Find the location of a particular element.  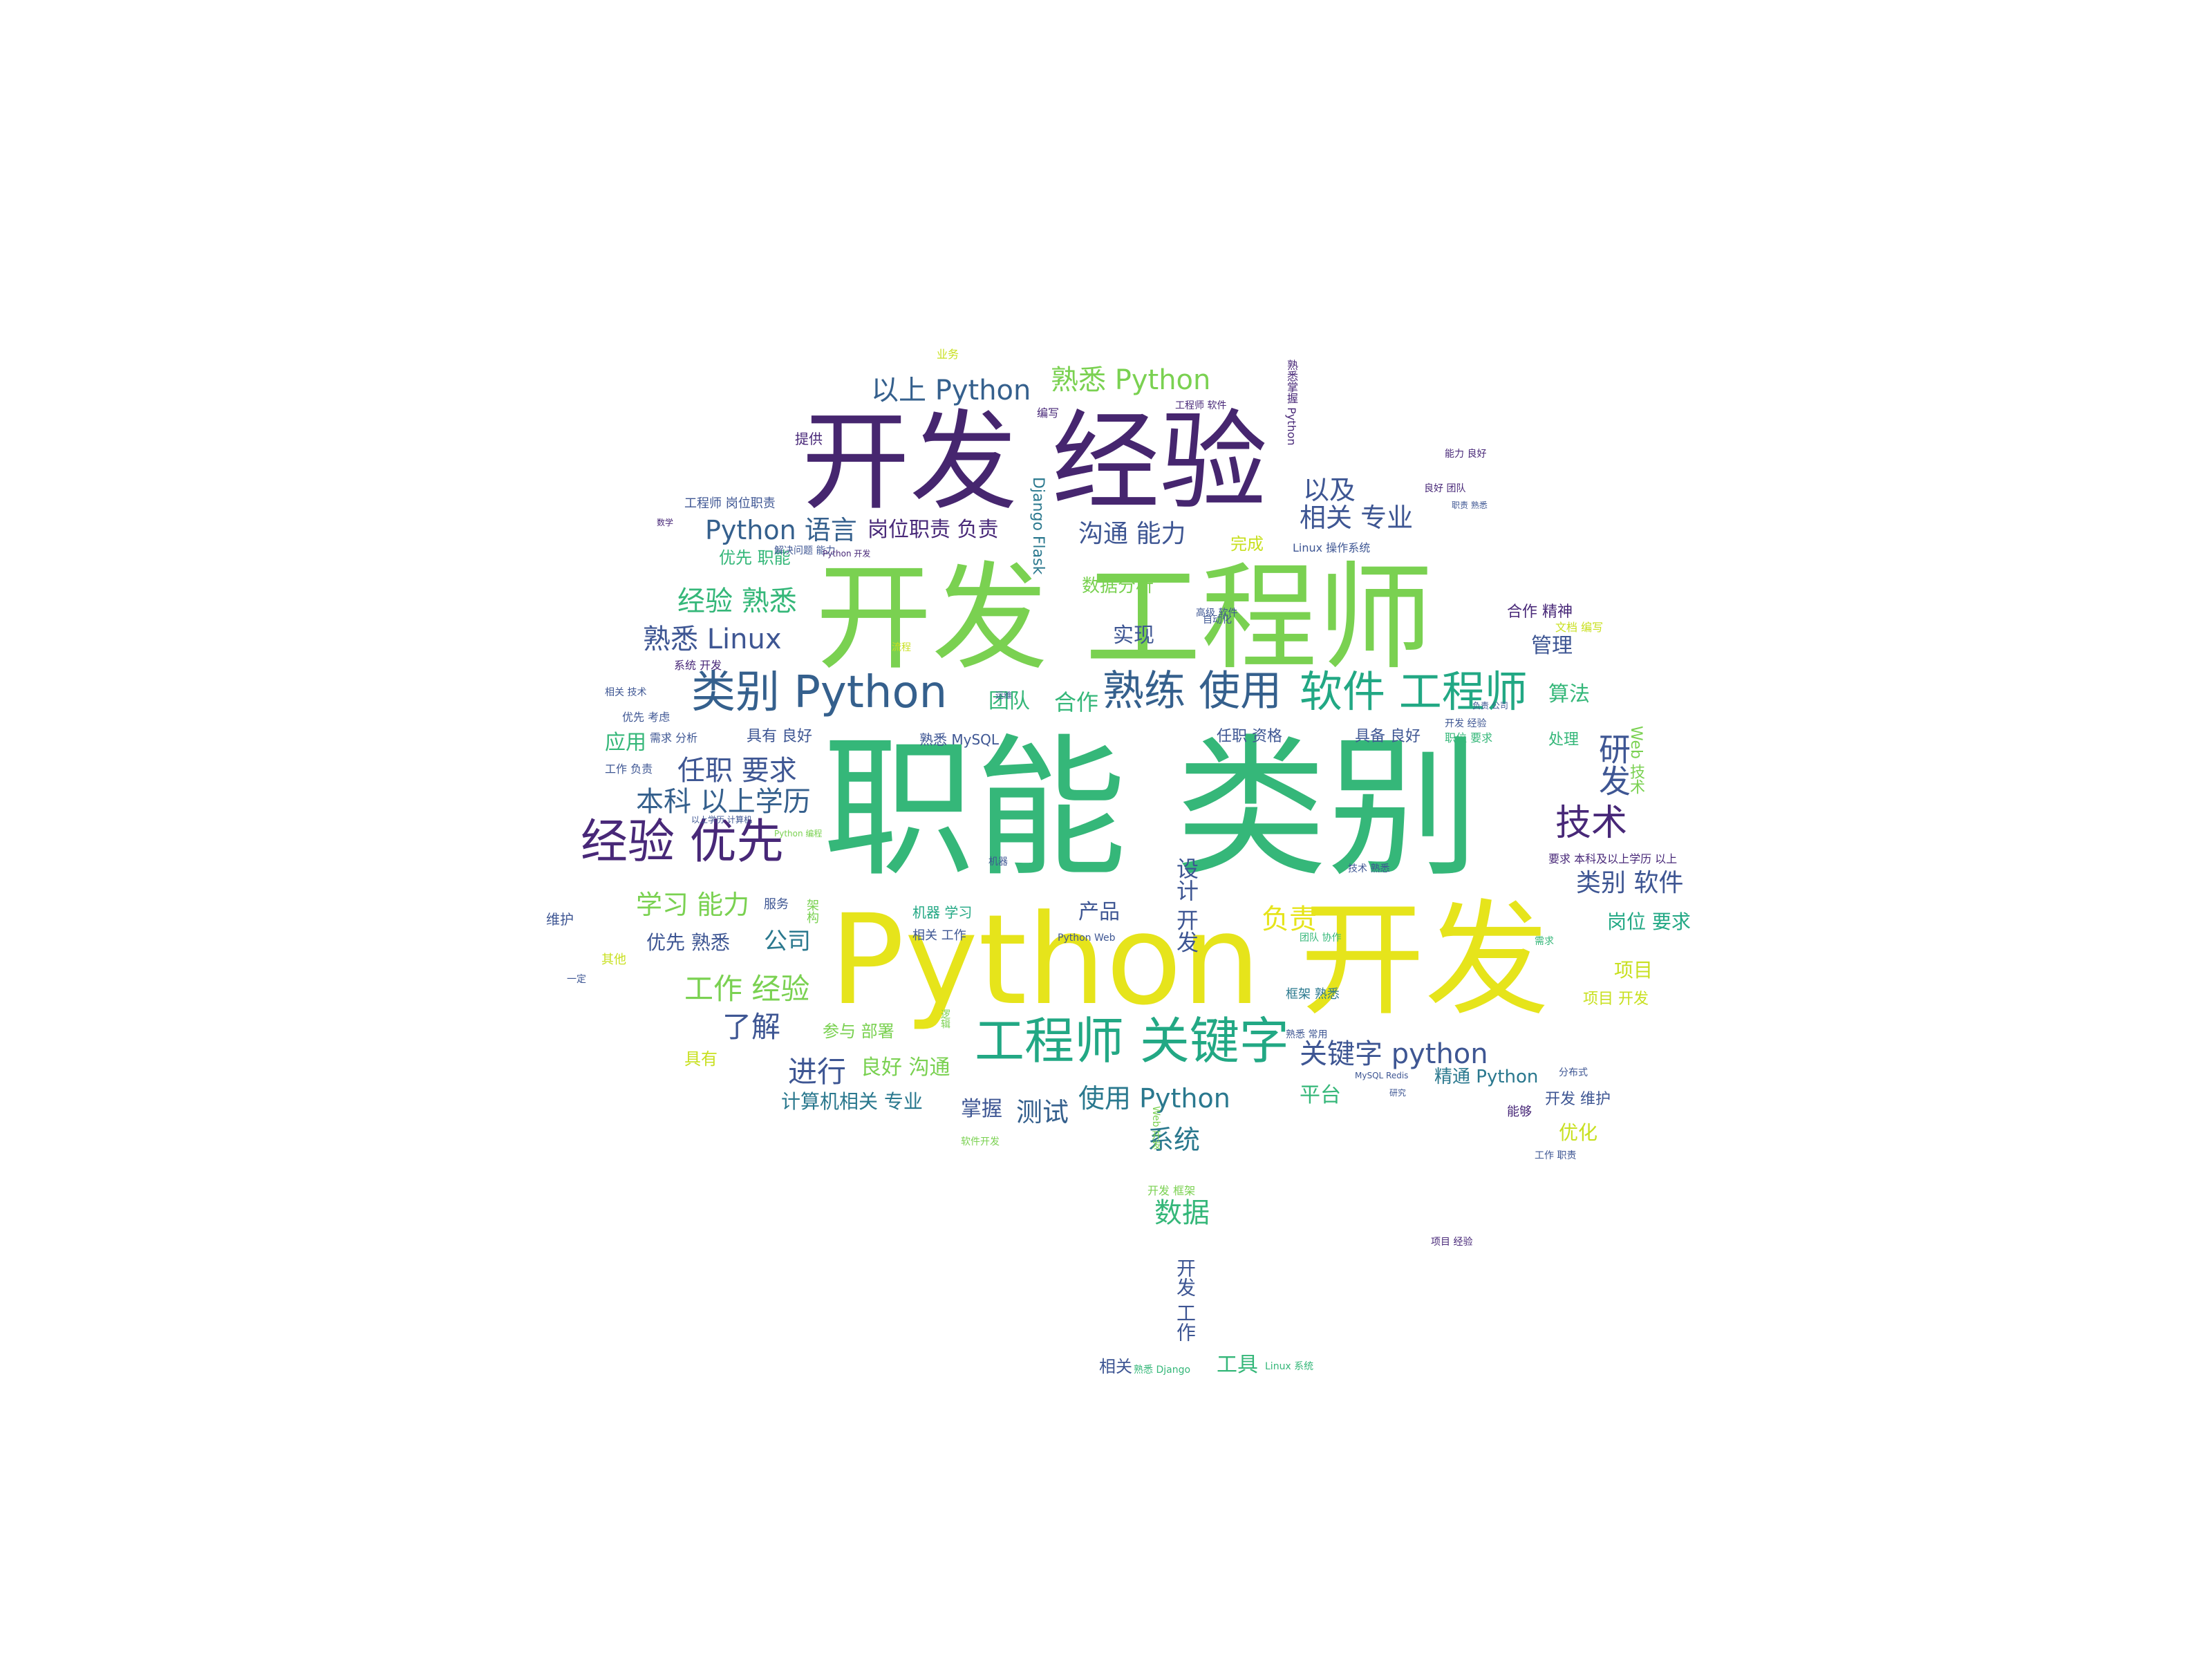

cloud-word: 职能 类别 is located at coordinates (1151, 808).